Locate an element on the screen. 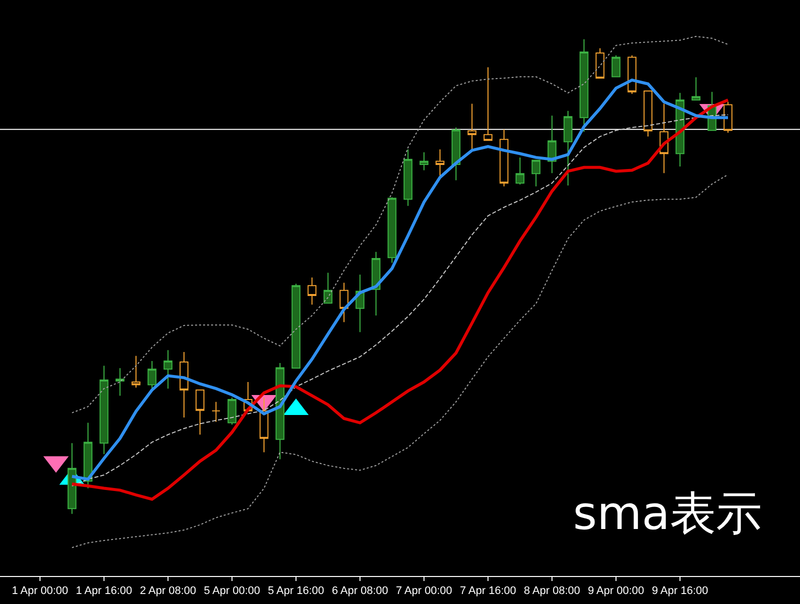  x-tick-label: 9 Apr 16:00 is located at coordinates (680, 591).